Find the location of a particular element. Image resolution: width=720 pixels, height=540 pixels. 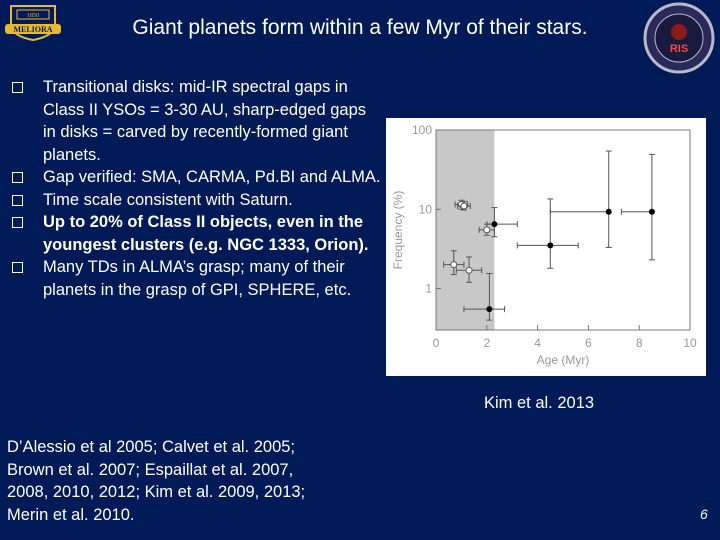

x-tick-label: 10 is located at coordinates (690, 343).